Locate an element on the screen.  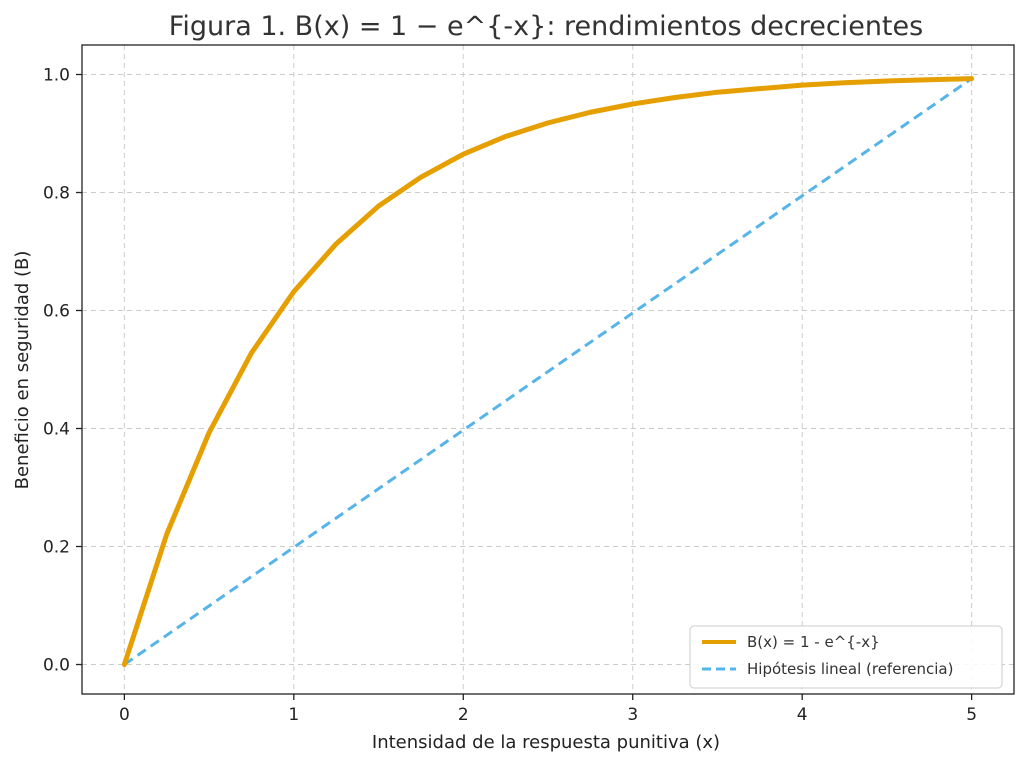
legend-label-benefit-curve: B(x) = 1 - e^{-x} is located at coordinates (813, 642).